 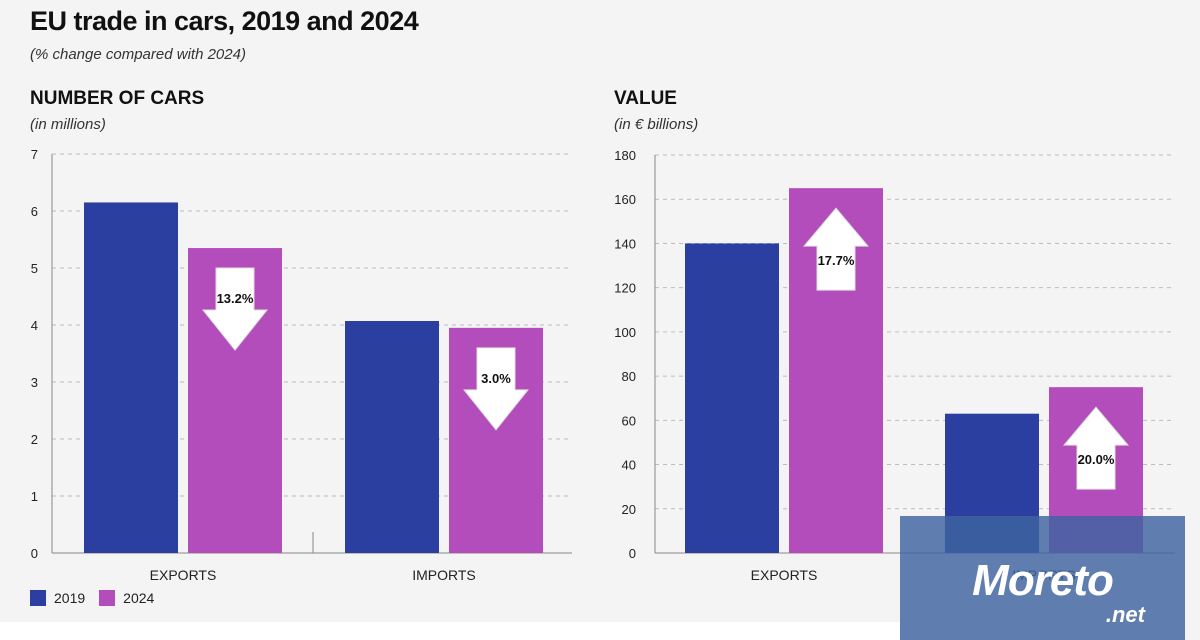 I want to click on change-label-imports: 3.0%, so click(x=496, y=378).